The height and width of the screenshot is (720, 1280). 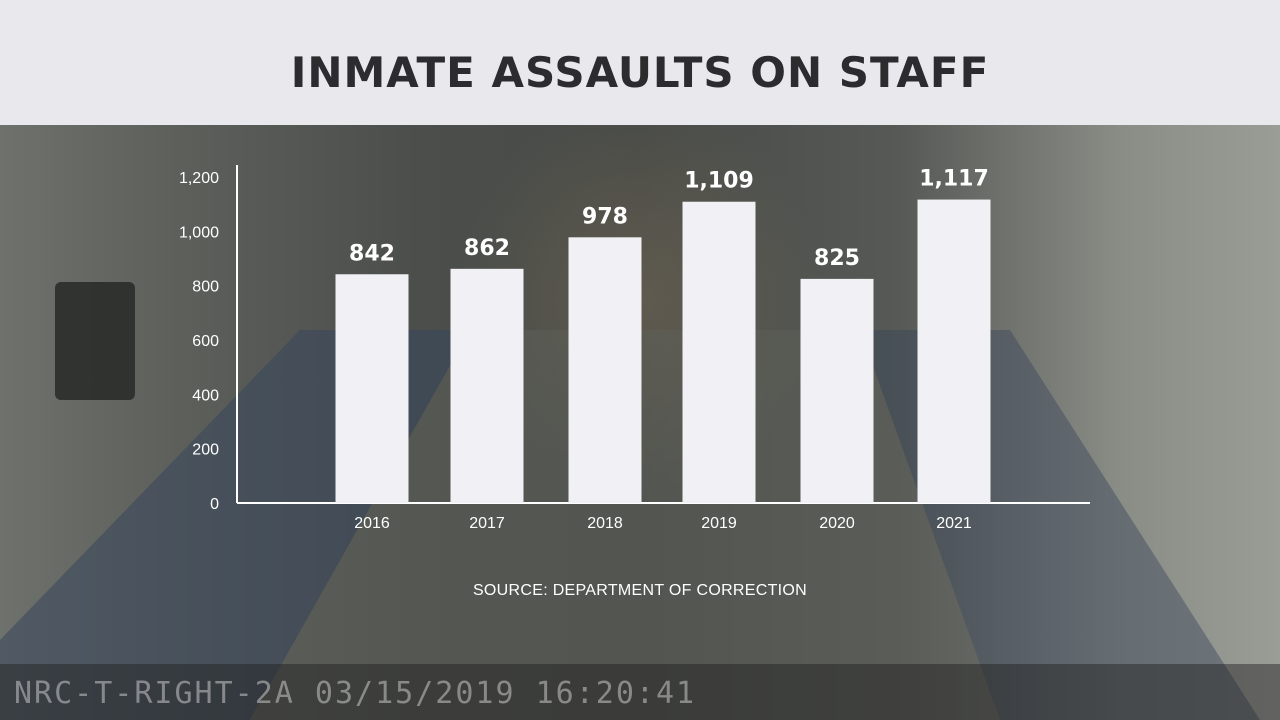 What do you see at coordinates (205, 341) in the screenshot?
I see `y-tick-label: 600` at bounding box center [205, 341].